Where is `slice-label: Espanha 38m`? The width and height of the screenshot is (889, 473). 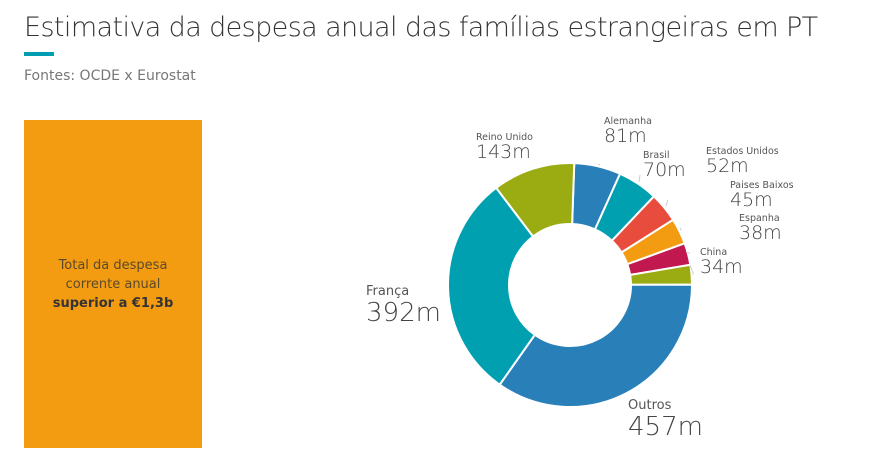
slice-label: Espanha 38m is located at coordinates (760, 228).